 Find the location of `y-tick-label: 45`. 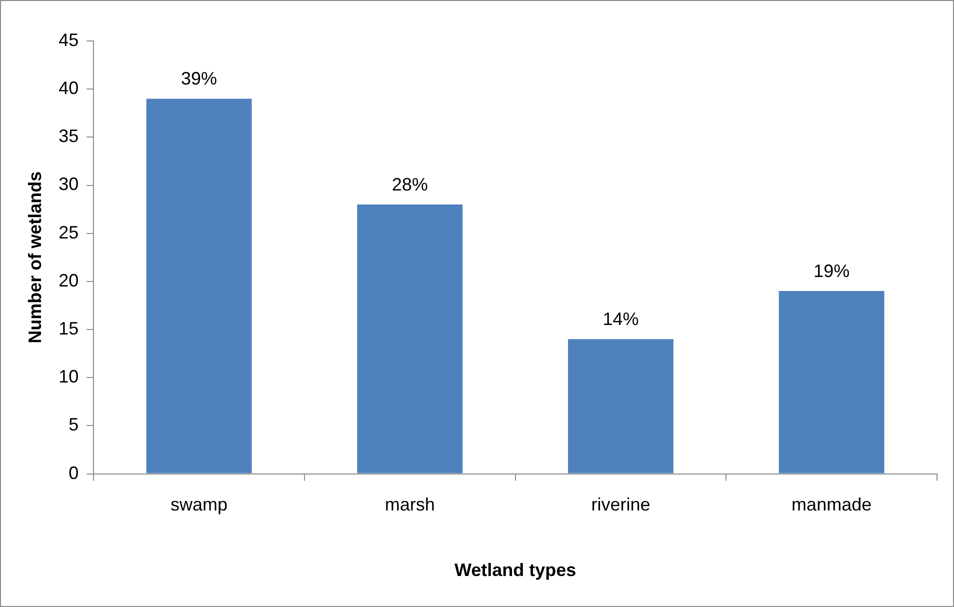

y-tick-label: 45 is located at coordinates (68, 40).